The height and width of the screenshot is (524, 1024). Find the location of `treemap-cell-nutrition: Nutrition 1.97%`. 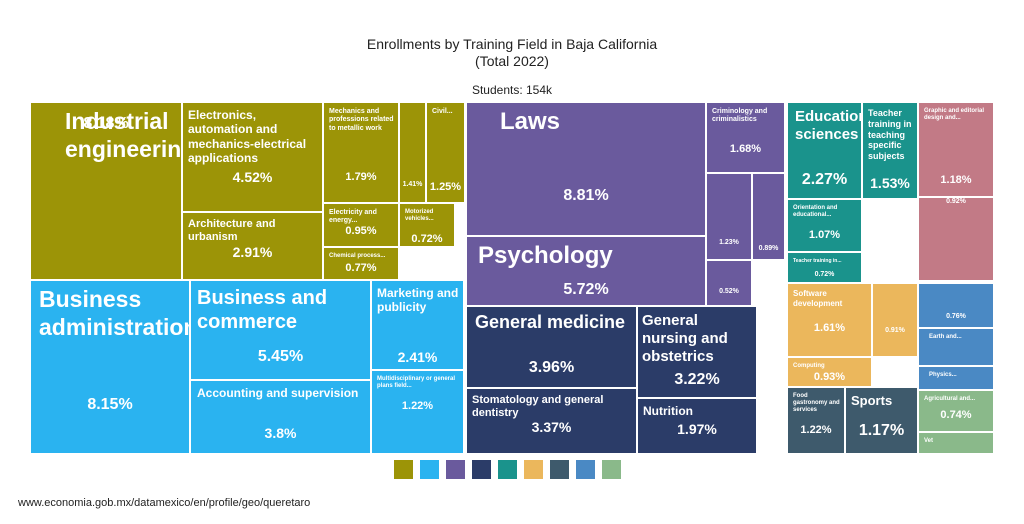

treemap-cell-nutrition: Nutrition 1.97% is located at coordinates (697, 426).